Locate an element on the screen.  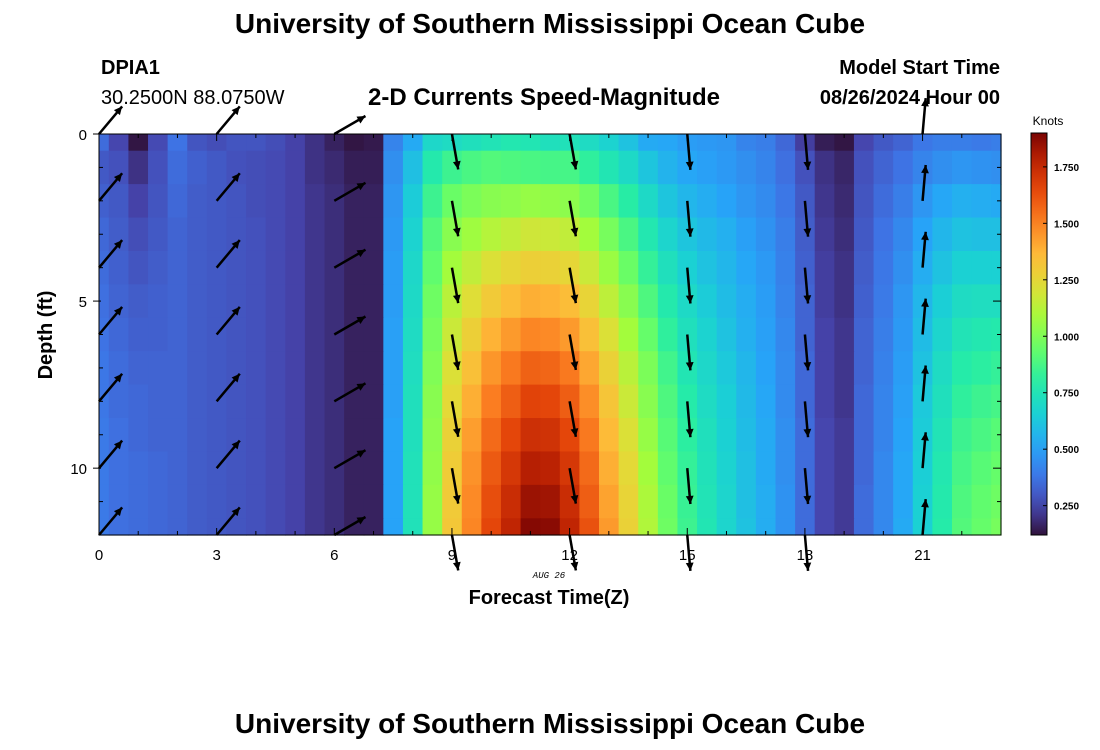
x-axis-label: Forecast Time(Z) is located at coordinates (549, 598).